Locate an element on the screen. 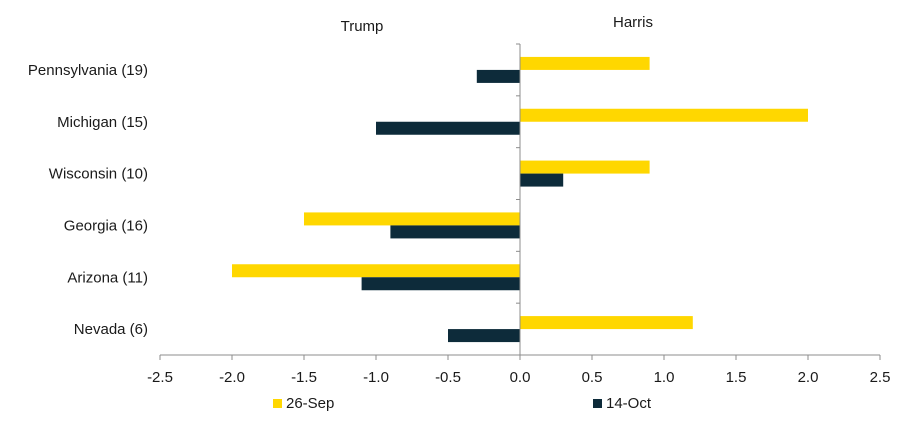 This screenshot has width=906, height=428. legend-label-26-sep: 26-Sep is located at coordinates (310, 403).